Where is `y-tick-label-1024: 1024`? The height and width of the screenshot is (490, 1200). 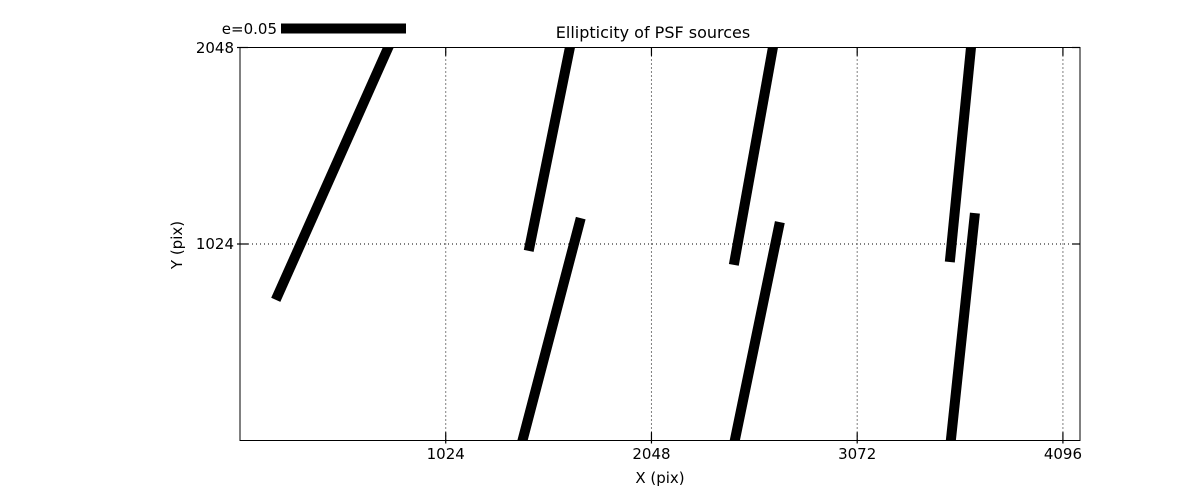
y-tick-label-1024: 1024 is located at coordinates (214, 244).